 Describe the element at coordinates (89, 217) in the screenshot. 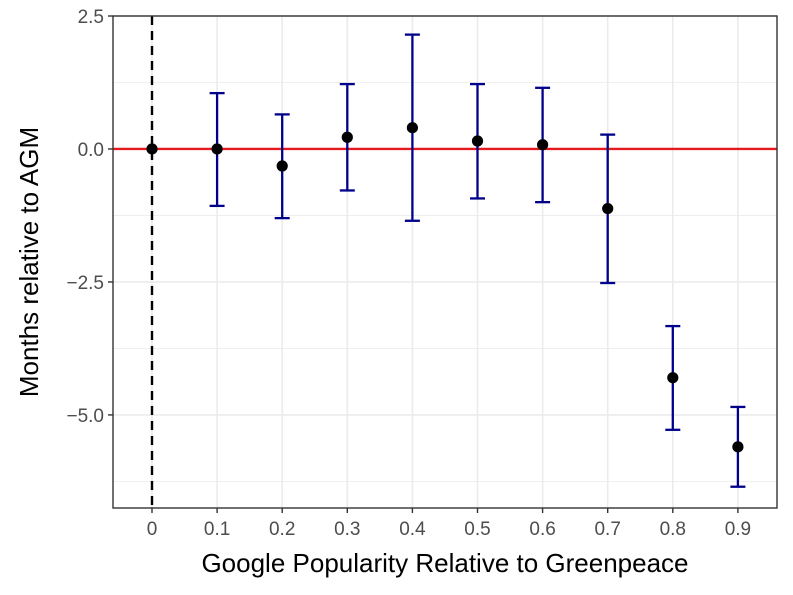

I see `y-axis-ticks: −5.0 −2.5 0.0 2.5` at that location.